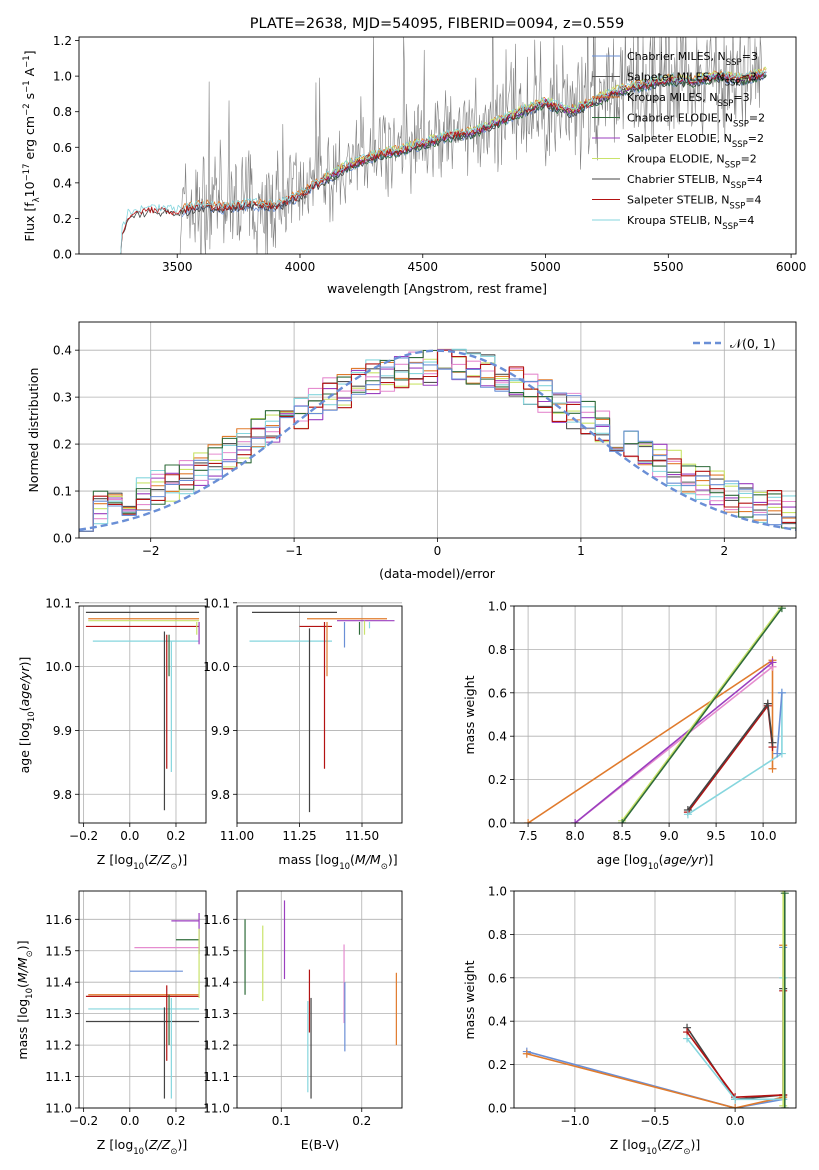  I want to click on legend-entry: Salpeter ELODIE, NSSP=2, so click(695, 141).